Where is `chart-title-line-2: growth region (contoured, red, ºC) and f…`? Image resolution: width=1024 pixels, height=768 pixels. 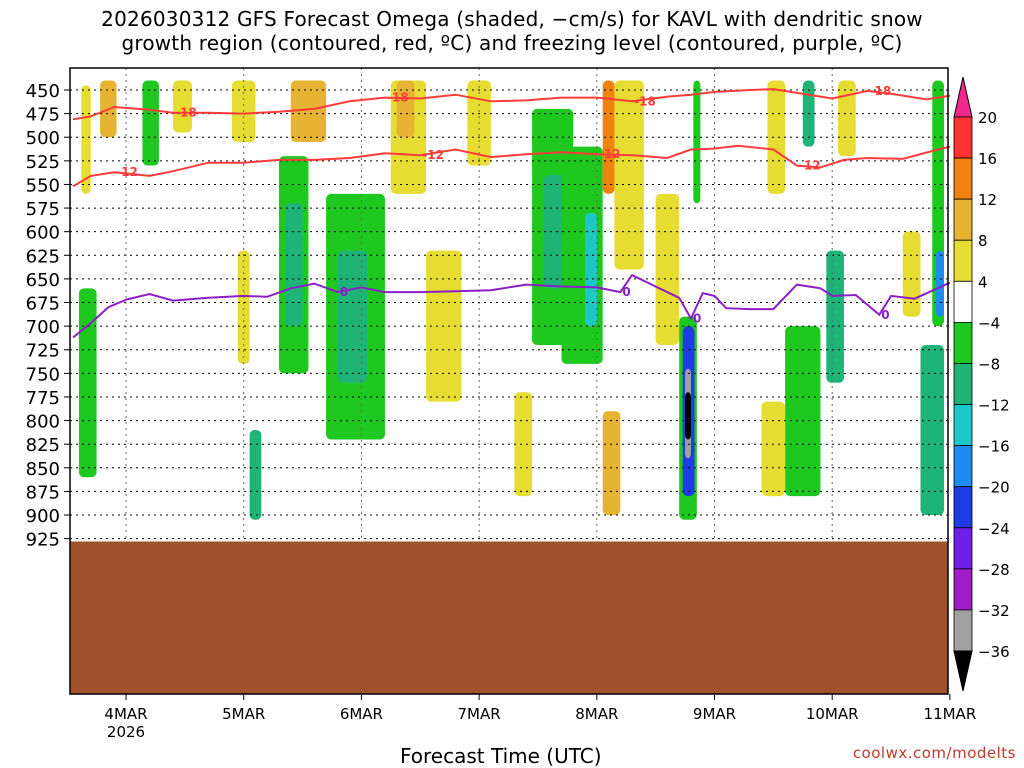 chart-title-line-2: growth region (contoured, red, ºC) and f… is located at coordinates (512, 43).